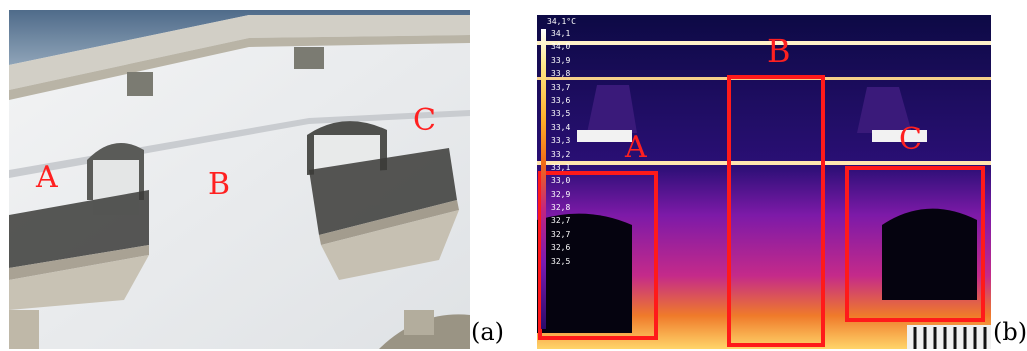 The image size is (1027, 351). I want to click on scale-tick: 33,4, so click(561, 127).